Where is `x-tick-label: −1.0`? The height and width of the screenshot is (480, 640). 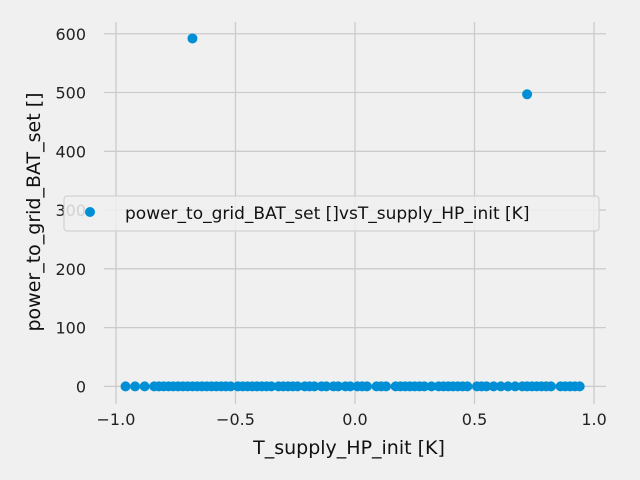 x-tick-label: −1.0 is located at coordinates (116, 419).